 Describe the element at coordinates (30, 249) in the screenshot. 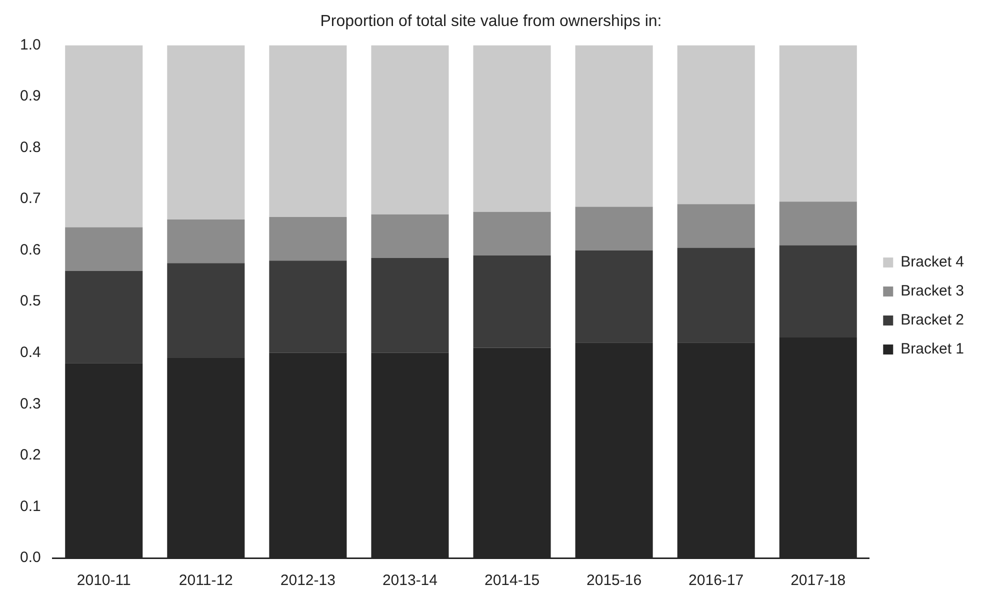

I see `y-tick-label: 0.6` at that location.